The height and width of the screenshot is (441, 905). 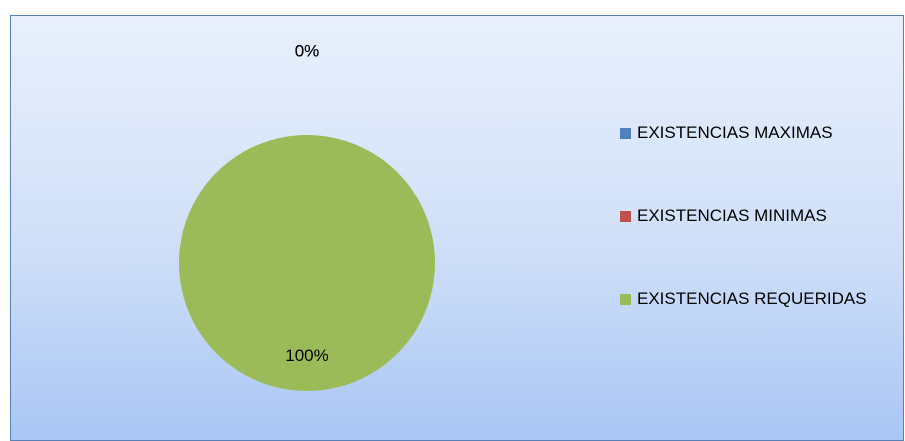 I want to click on legend-label: EXISTENCIAS MAXIMAS, so click(x=735, y=132).